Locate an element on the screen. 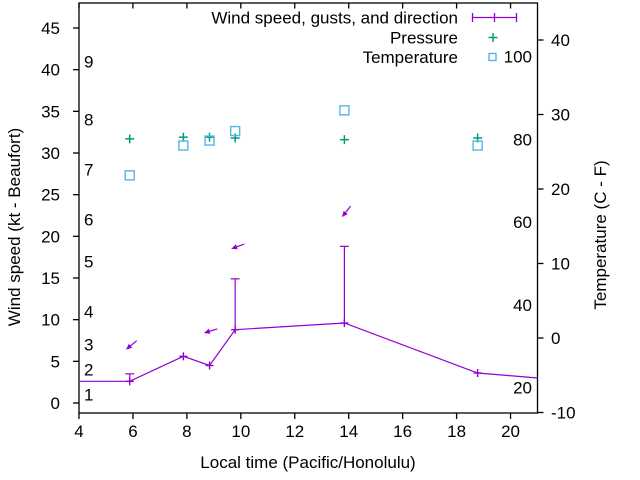 This screenshot has height=480, width=640. x-tick-label: 6 is located at coordinates (132, 431).